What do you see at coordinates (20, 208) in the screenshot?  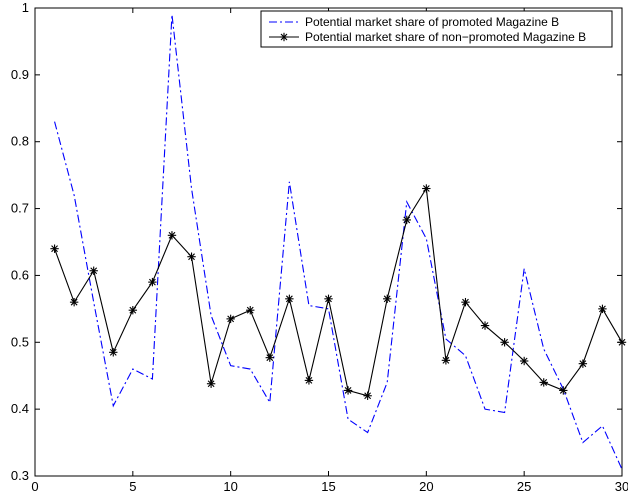 I see `y-tick-label: 0.7` at bounding box center [20, 208].